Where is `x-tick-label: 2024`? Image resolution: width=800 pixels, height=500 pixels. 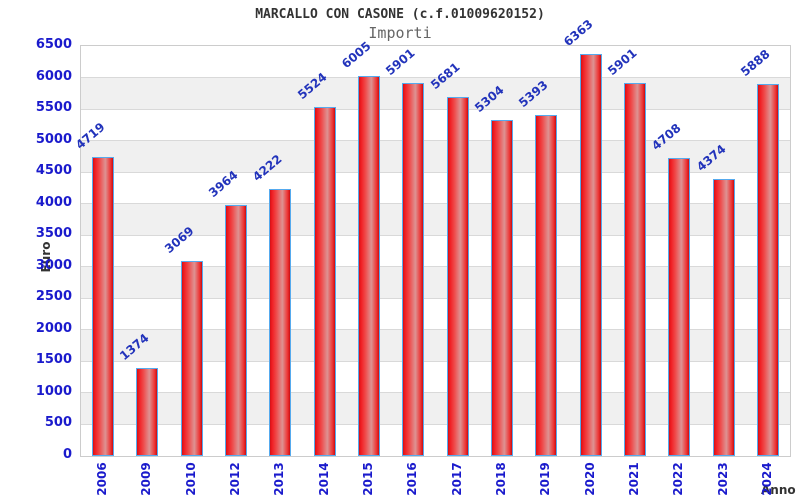
x-tick-label: 2024 is located at coordinates (766, 479).